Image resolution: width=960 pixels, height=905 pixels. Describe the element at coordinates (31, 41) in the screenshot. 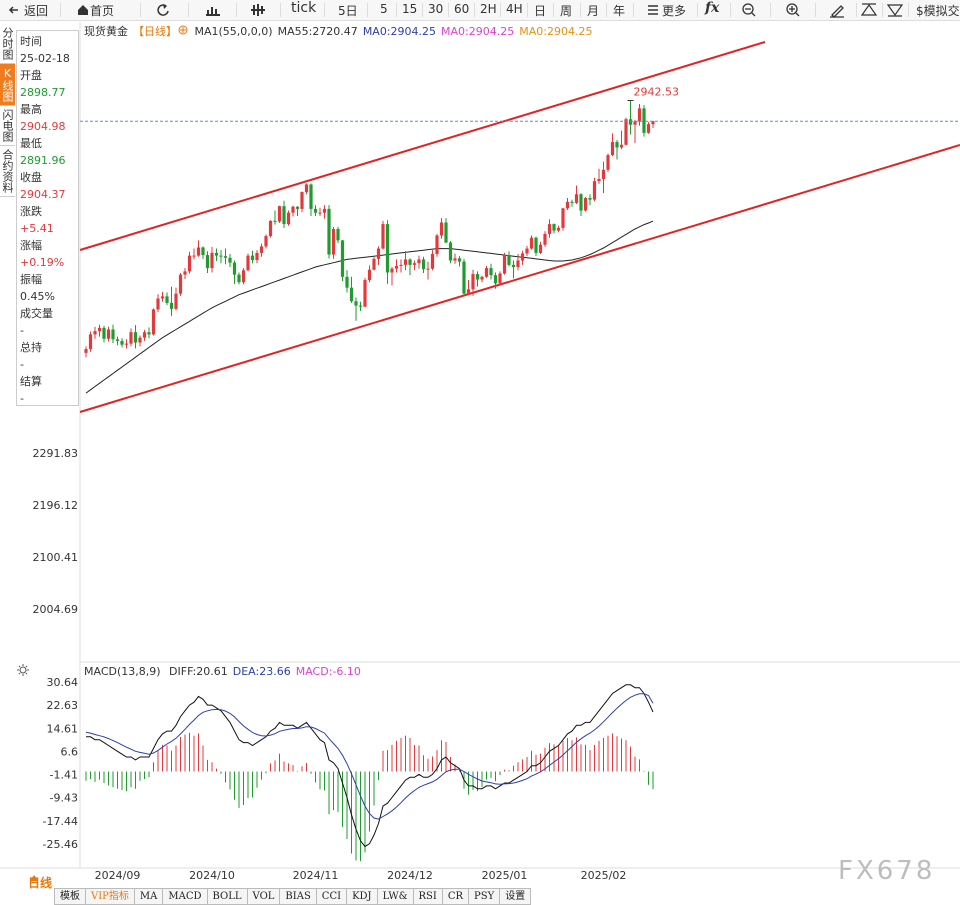

I see `info-label: 时间` at that location.